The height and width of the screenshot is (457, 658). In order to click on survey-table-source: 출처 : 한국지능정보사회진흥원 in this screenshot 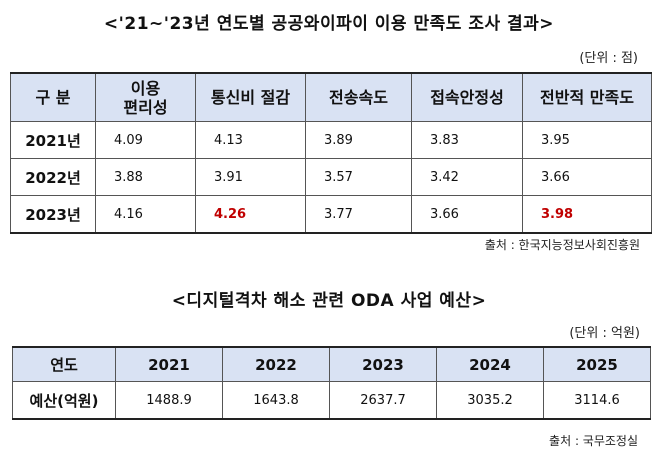, I will do `click(562, 245)`.